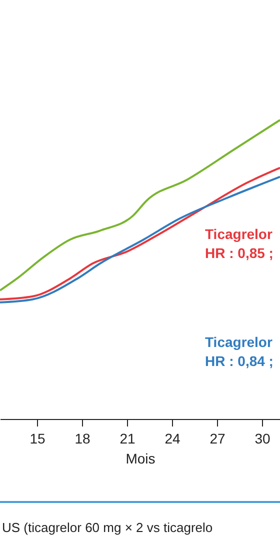 The width and height of the screenshot is (280, 560). Describe the element at coordinates (239, 351) in the screenshot. I see `text: Ticagrelor HR : 0,84 ;` at that location.